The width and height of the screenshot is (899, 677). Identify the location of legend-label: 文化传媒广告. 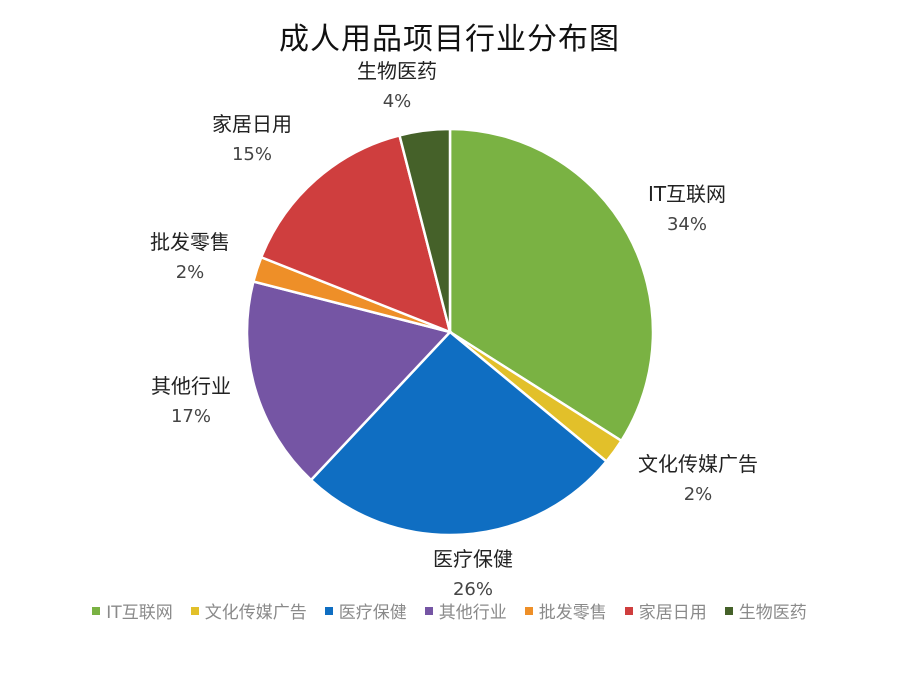
(255, 613).